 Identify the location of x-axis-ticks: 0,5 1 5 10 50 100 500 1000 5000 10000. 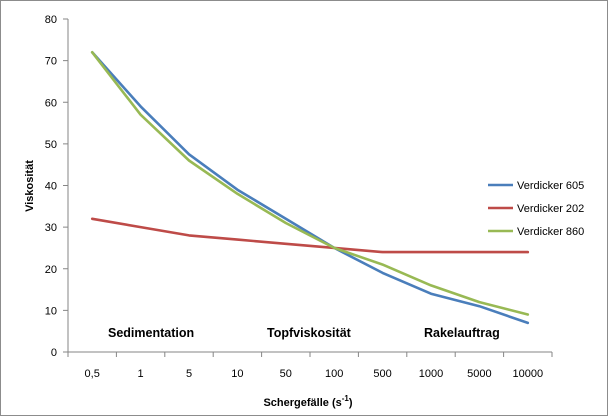
(310, 366).